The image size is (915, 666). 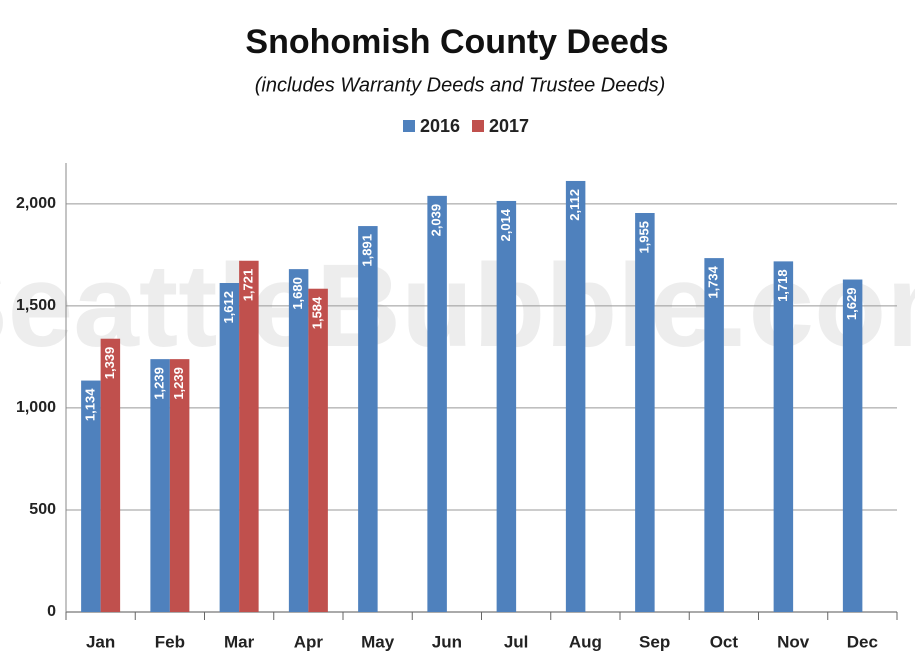 I want to click on x-tick-label: Nov, so click(x=793, y=641).